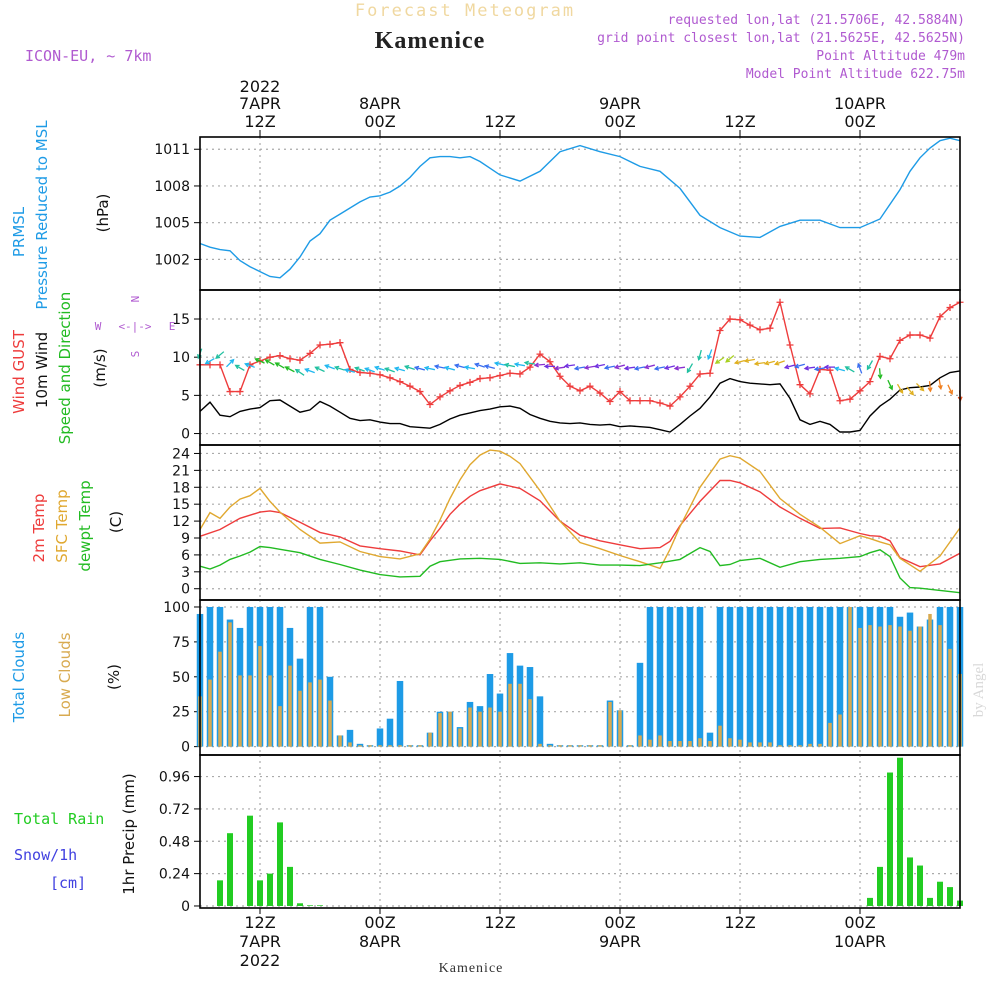 Image resolution: width=1000 pixels, height=1000 pixels. I want to click on y-tick-label: 0.48, so click(174, 842).